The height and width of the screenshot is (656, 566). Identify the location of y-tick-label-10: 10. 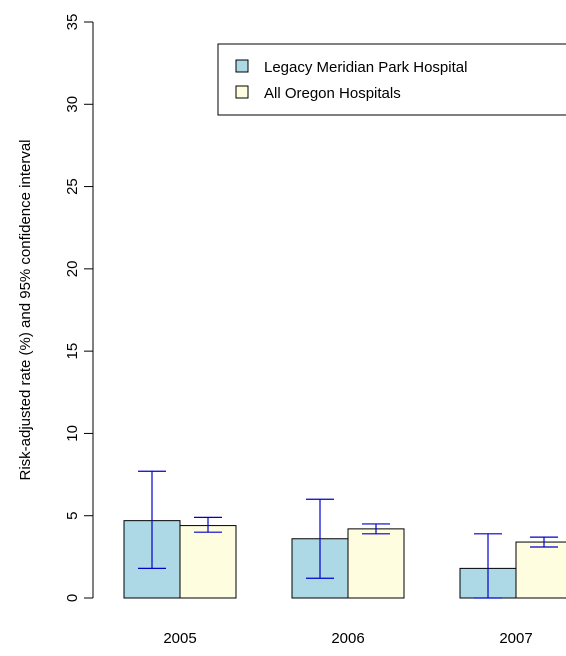
(72, 433).